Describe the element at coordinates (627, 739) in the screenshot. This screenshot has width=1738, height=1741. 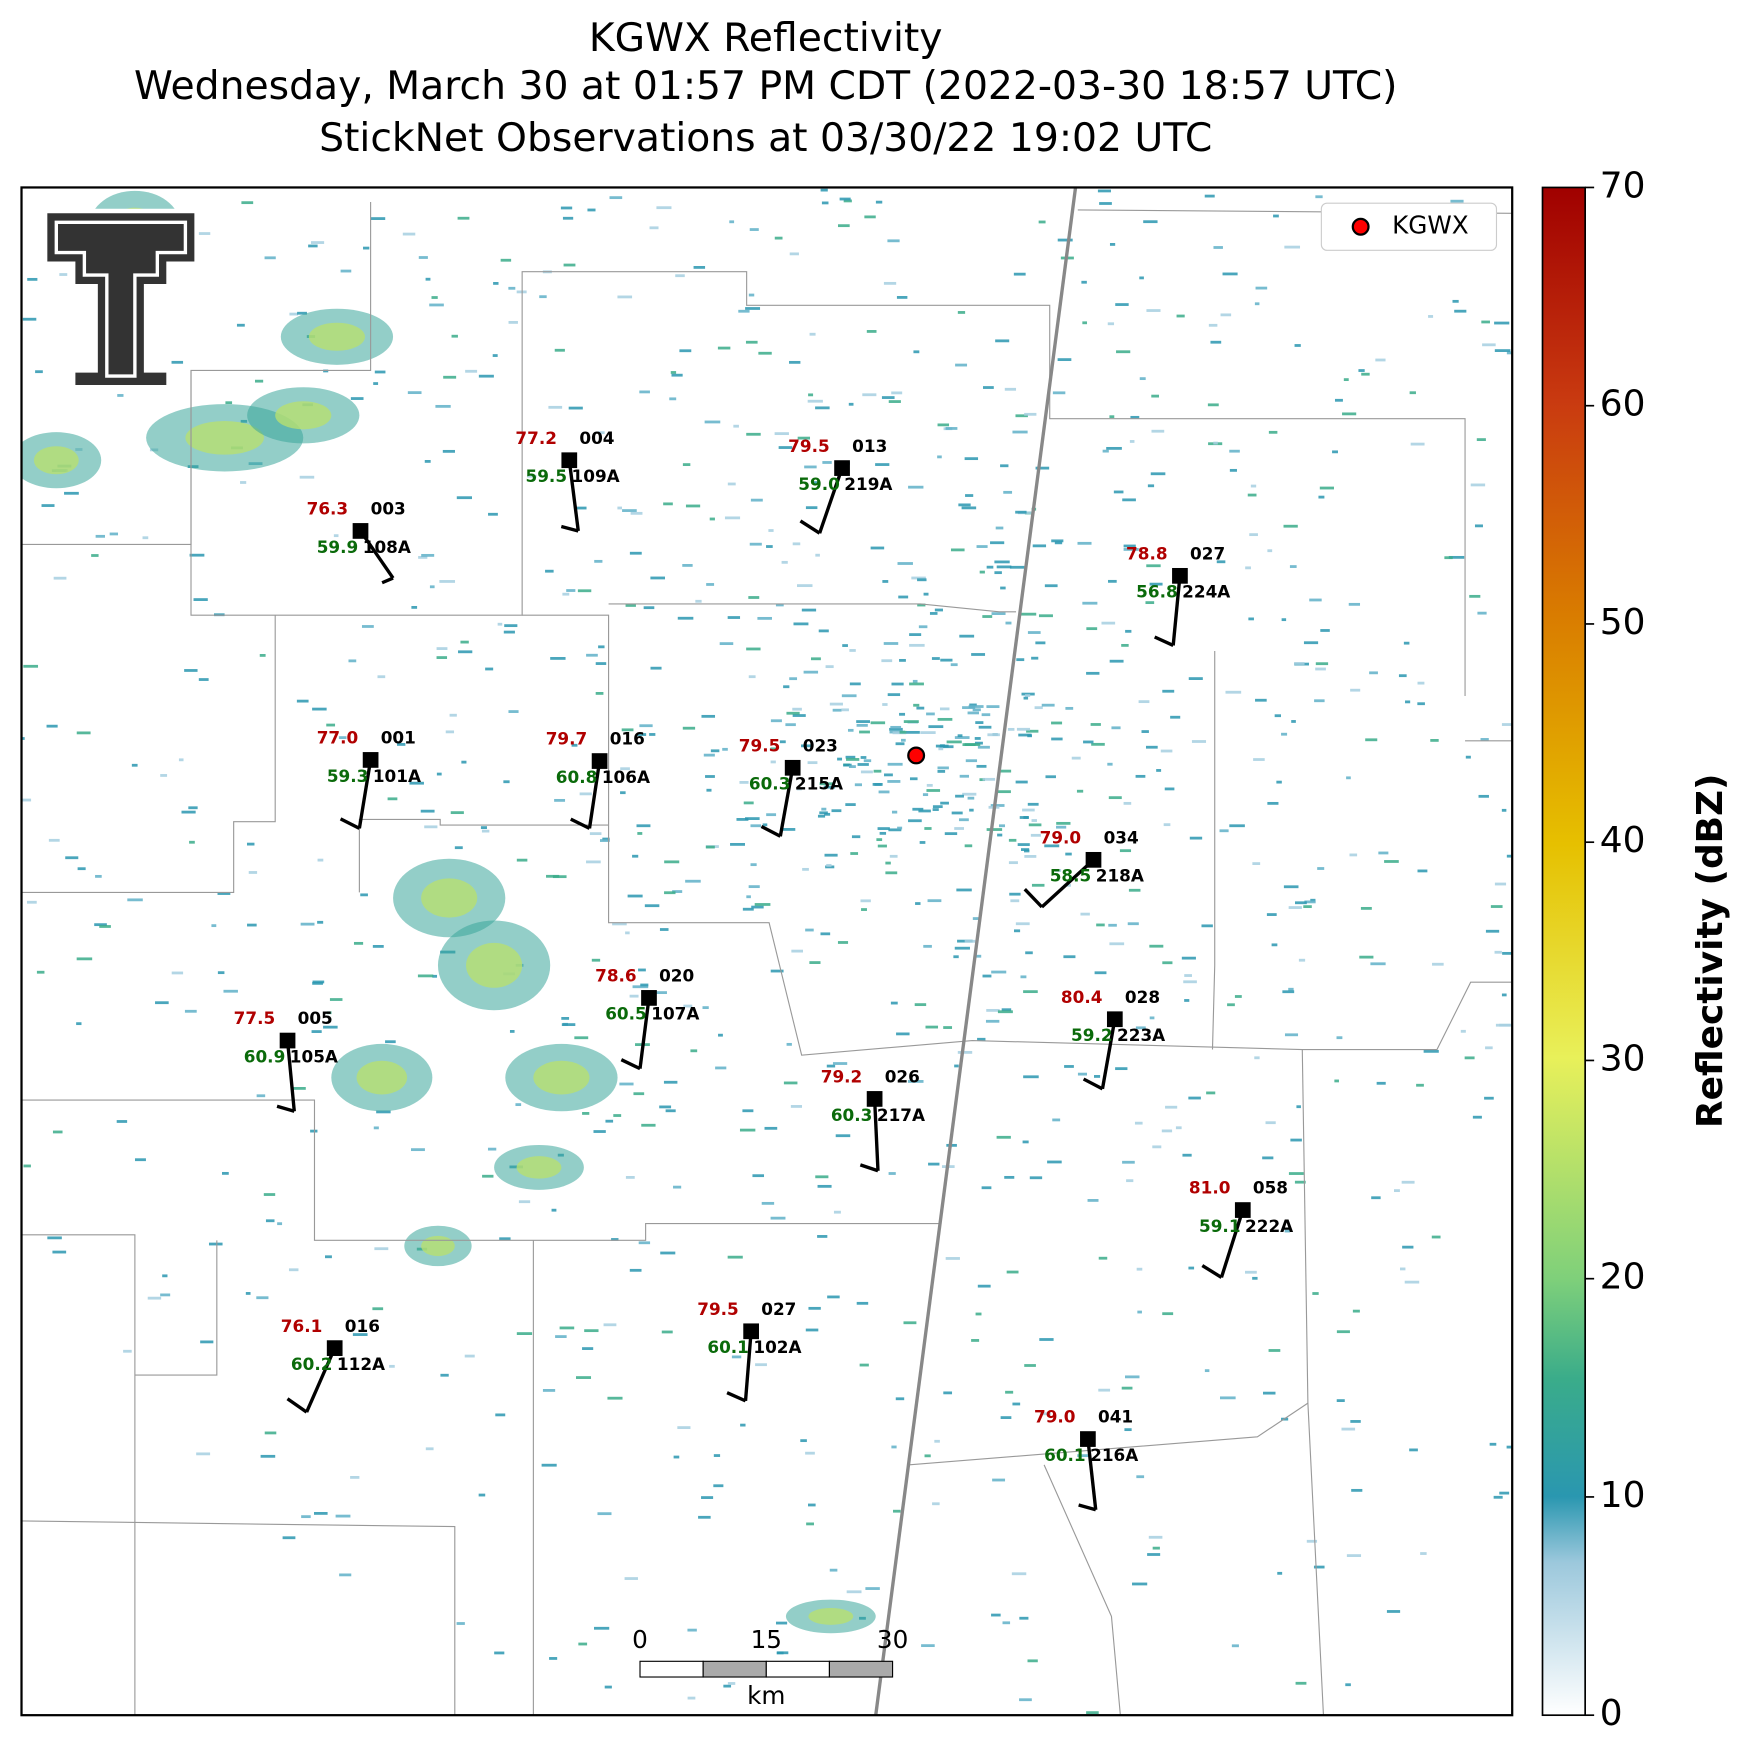
I see `station-id: 016` at that location.